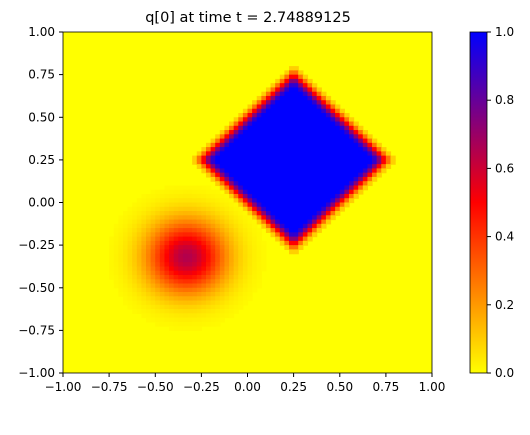 Image resolution: width=530 pixels, height=435 pixels. I want to click on chart-title: q[0] at time t = 2.74889125, so click(248, 18).